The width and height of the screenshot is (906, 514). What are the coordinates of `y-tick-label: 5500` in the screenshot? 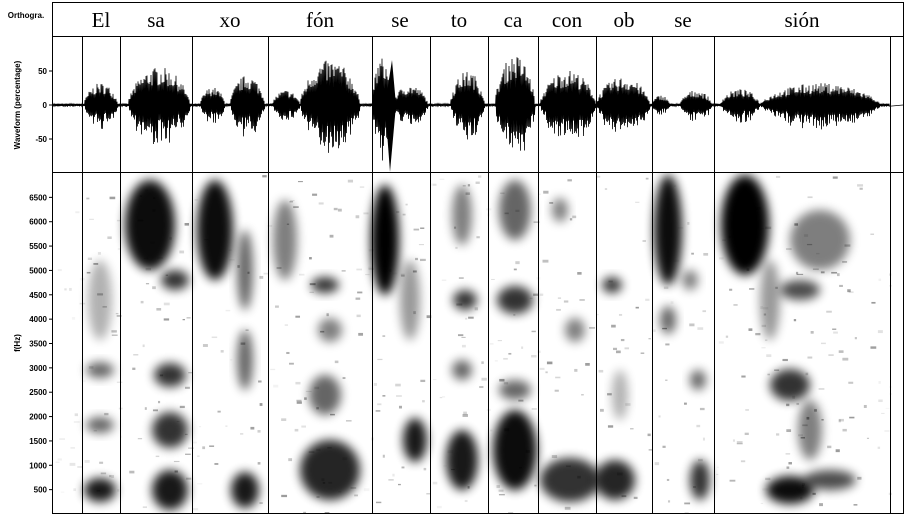 It's located at (38, 246).